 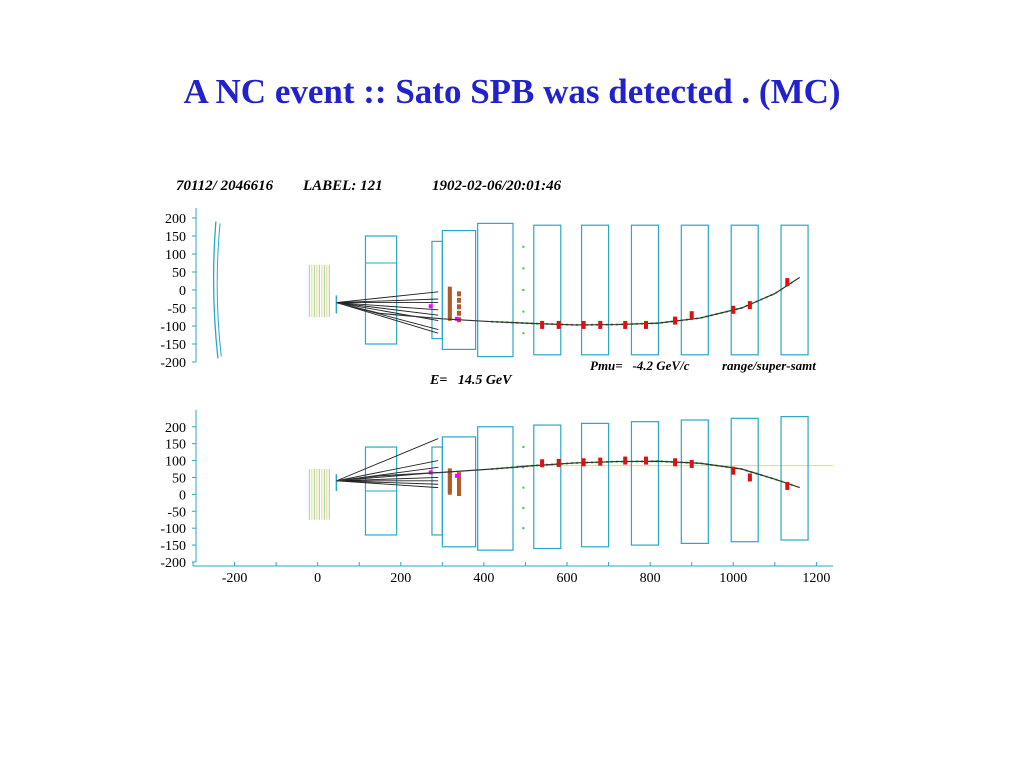 What do you see at coordinates (317, 578) in the screenshot?
I see `x-tick-label: 0` at bounding box center [317, 578].